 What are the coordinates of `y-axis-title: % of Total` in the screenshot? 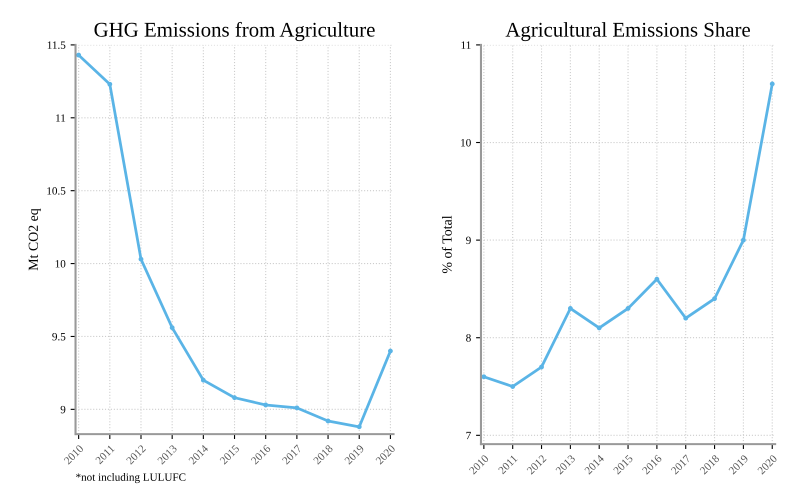 It's located at (447, 245).